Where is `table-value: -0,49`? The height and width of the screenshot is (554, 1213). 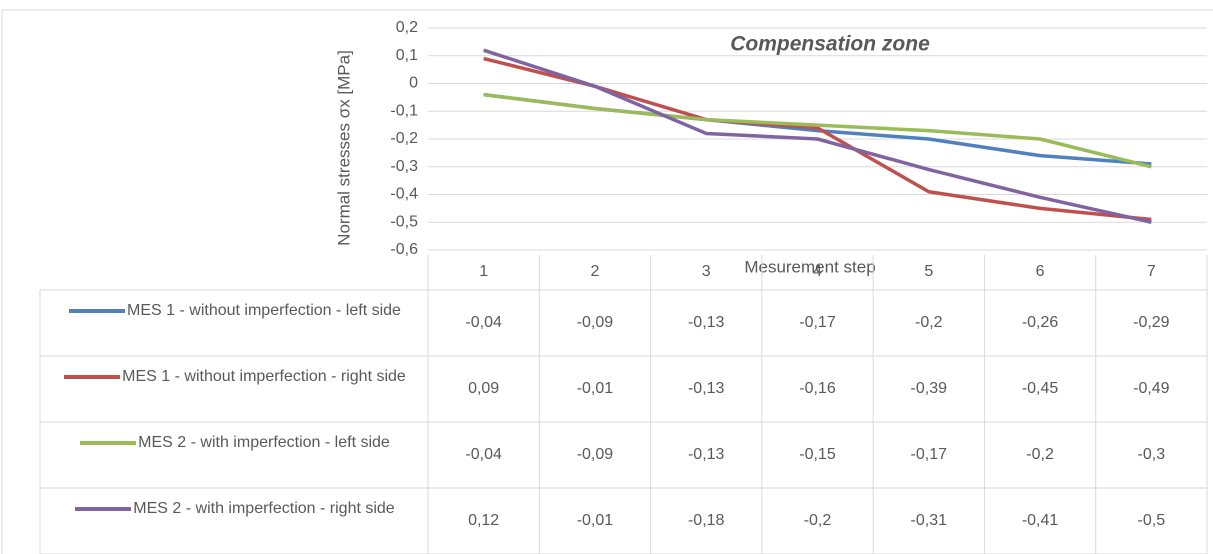
table-value: -0,49 is located at coordinates (1151, 388).